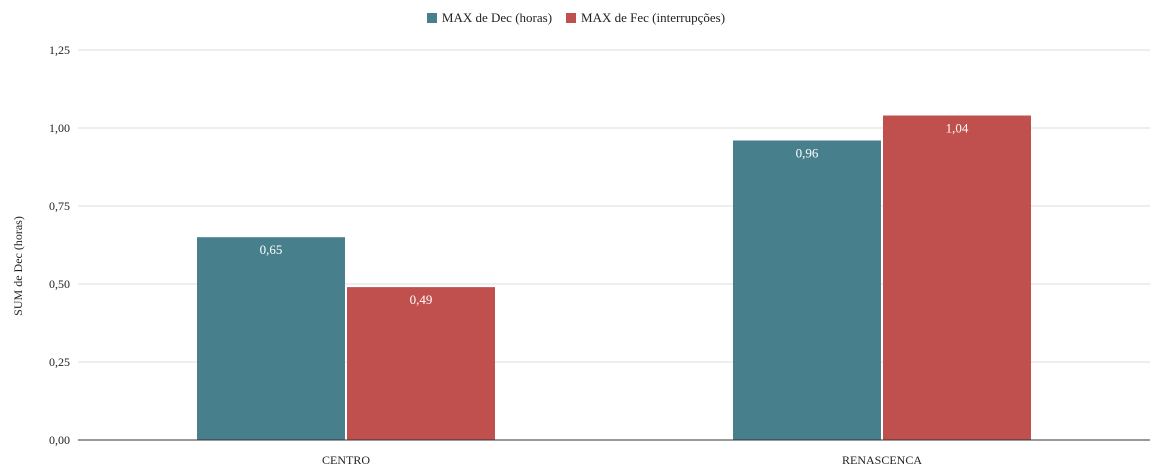 Image resolution: width=1152 pixels, height=470 pixels. Describe the element at coordinates (957, 128) in the screenshot. I see `data-label: 1,04` at that location.